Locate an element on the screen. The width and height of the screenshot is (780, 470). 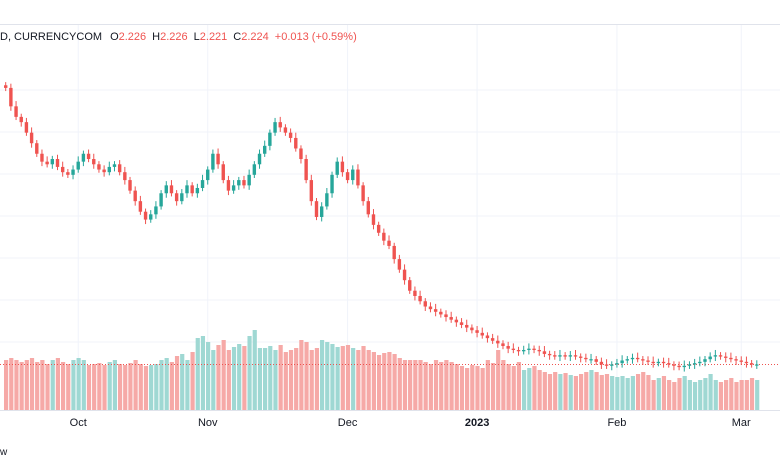
legend-symbol: D, CURRENCYCOM is located at coordinates (51, 37).